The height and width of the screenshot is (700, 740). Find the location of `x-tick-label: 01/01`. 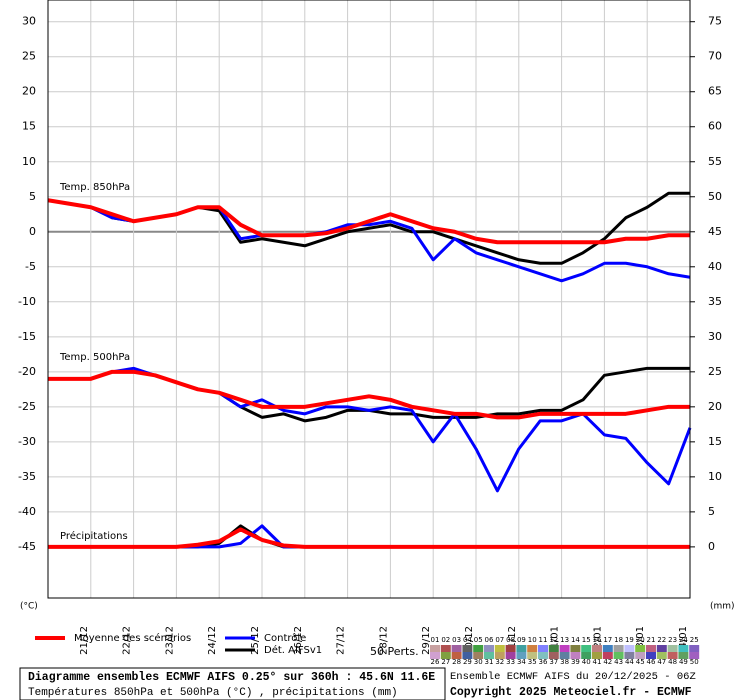

x-tick-label: 01/01 is located at coordinates (555, 640).